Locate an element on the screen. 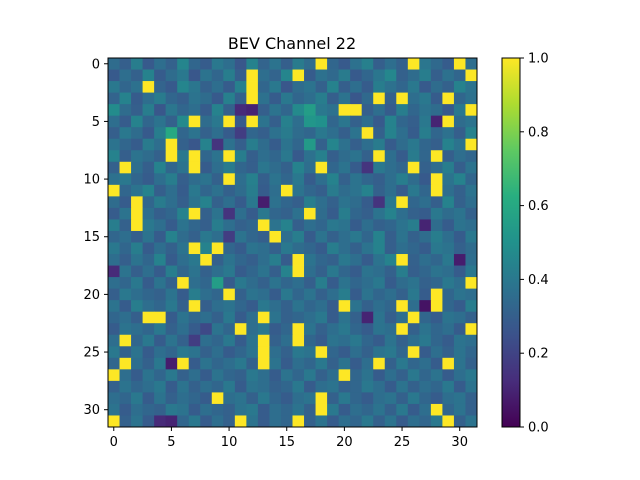 The height and width of the screenshot is (480, 640). y-tick-label: 5 is located at coordinates (96, 122).